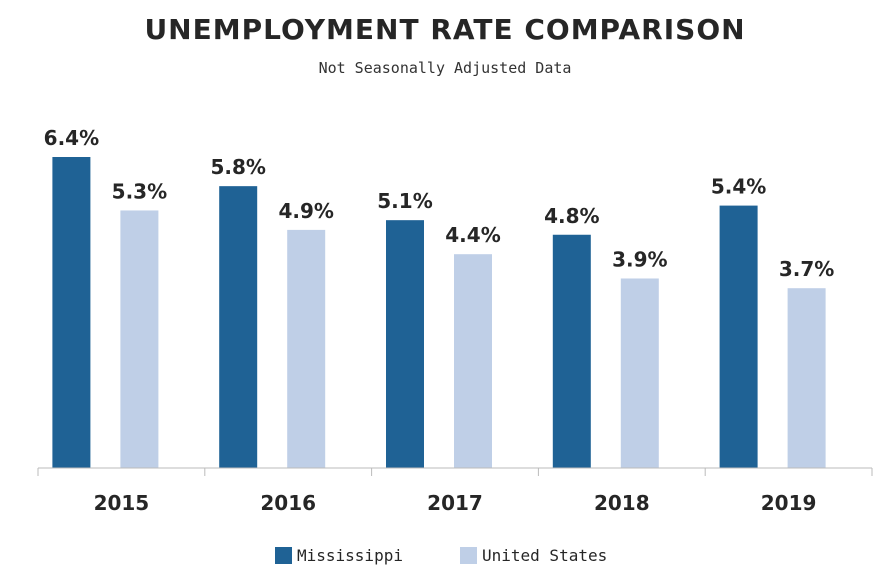 The image size is (875, 569). Describe the element at coordinates (404, 201) in the screenshot. I see `value-label-mississippi-2017: 5.1%` at that location.